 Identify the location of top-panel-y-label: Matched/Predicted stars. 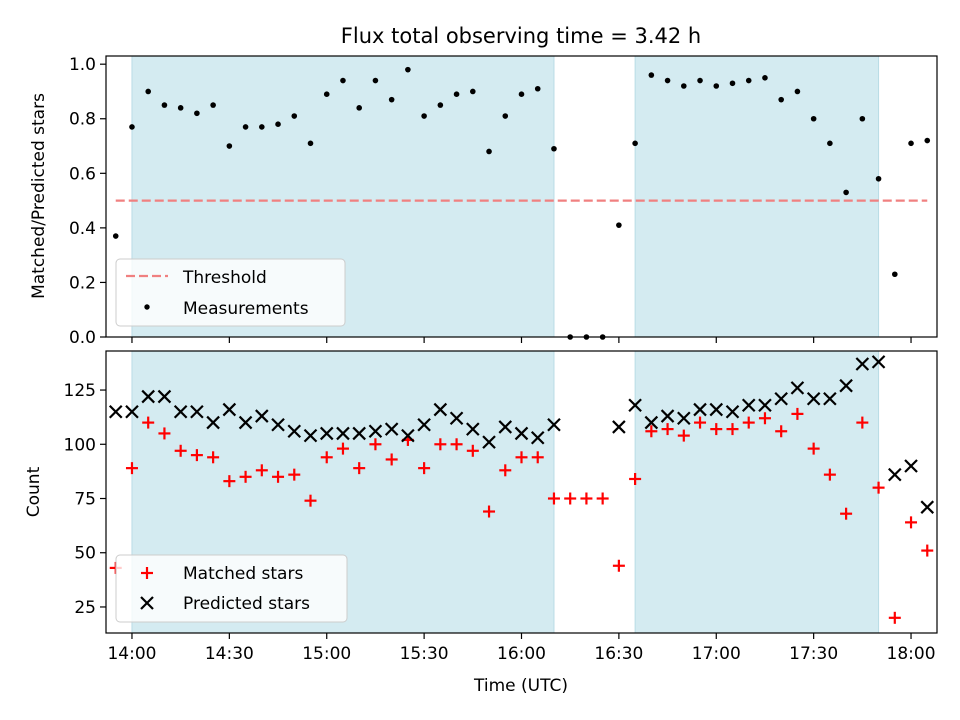
(39, 196).